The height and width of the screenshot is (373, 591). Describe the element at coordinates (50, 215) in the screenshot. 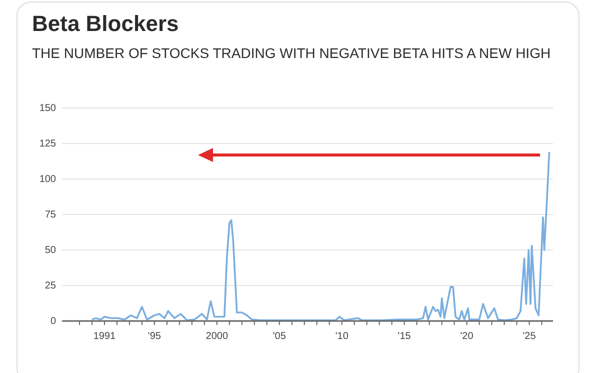

I see `y-tick-label: 75` at that location.